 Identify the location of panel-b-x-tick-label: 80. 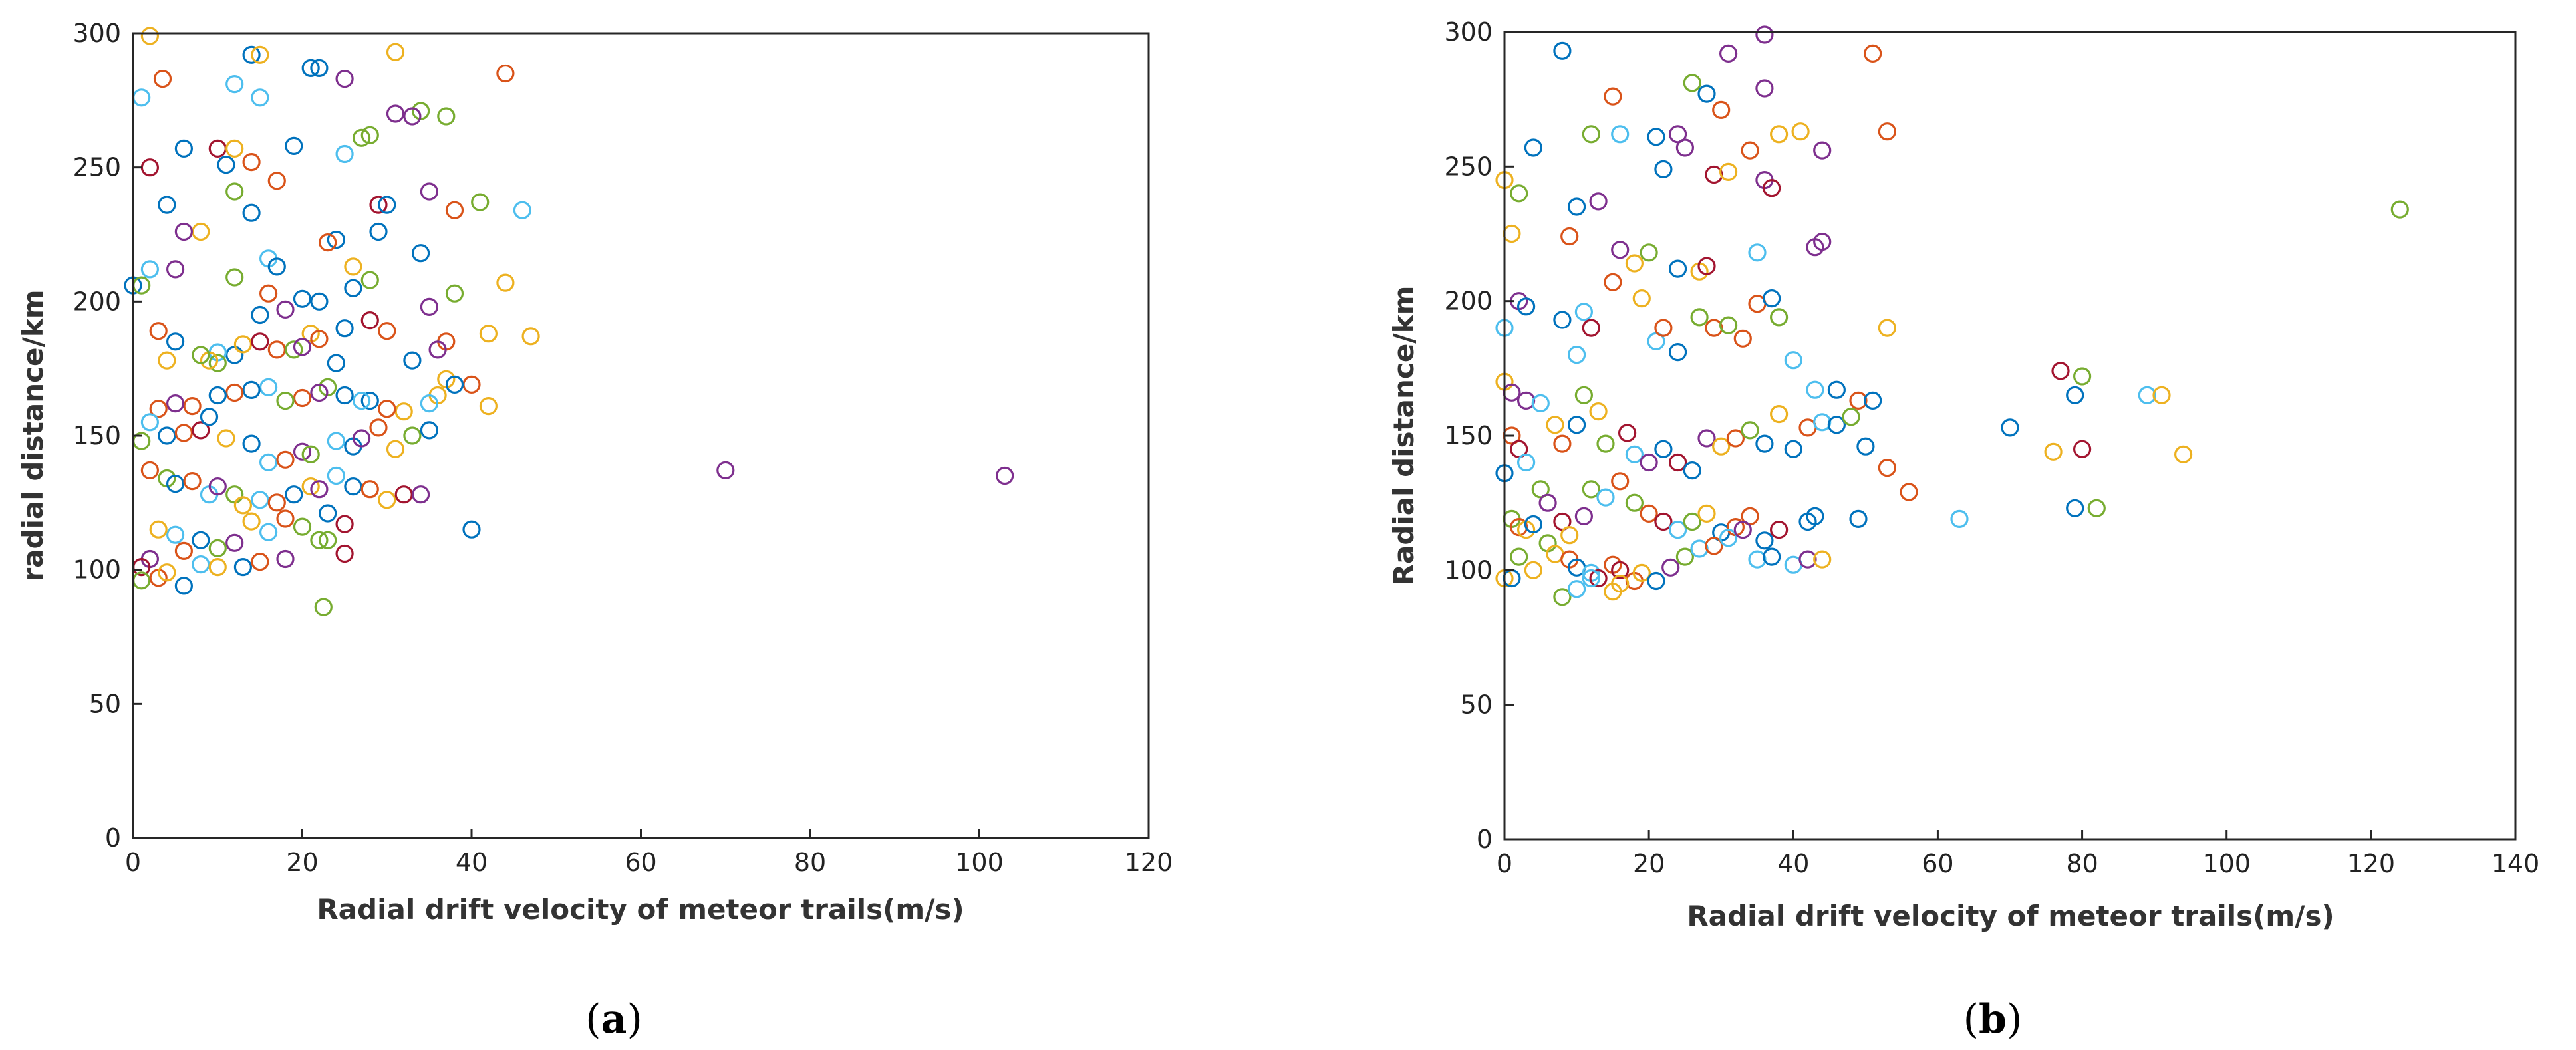
(2082, 863).